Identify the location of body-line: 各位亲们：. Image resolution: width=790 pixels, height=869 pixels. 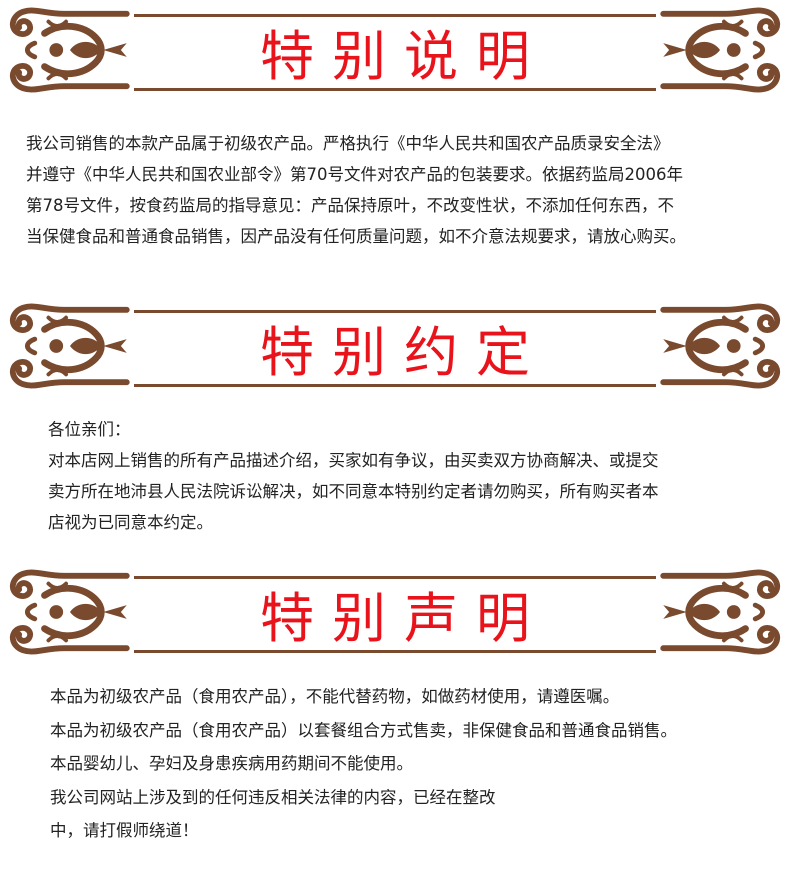
(89, 429).